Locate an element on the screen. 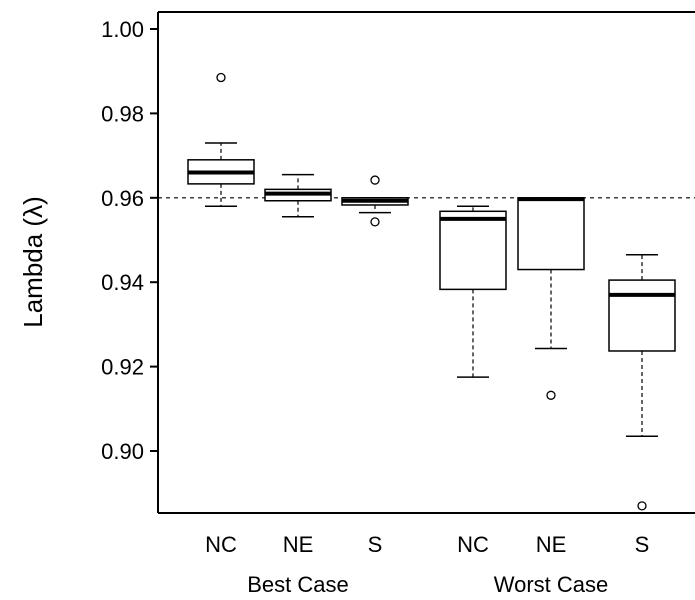 The image size is (695, 600). y-tick-label: 0.98 is located at coordinates (122, 113).